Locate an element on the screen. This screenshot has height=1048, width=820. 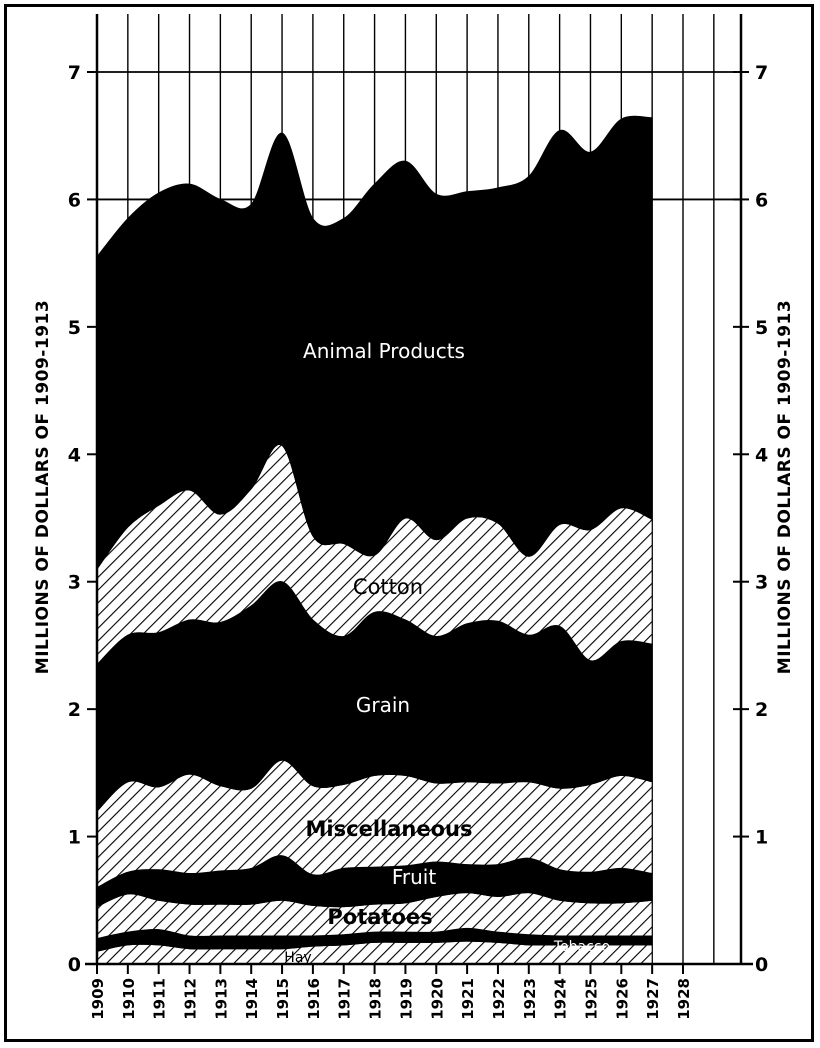
x-tick-label: 1928 is located at coordinates (684, 999).